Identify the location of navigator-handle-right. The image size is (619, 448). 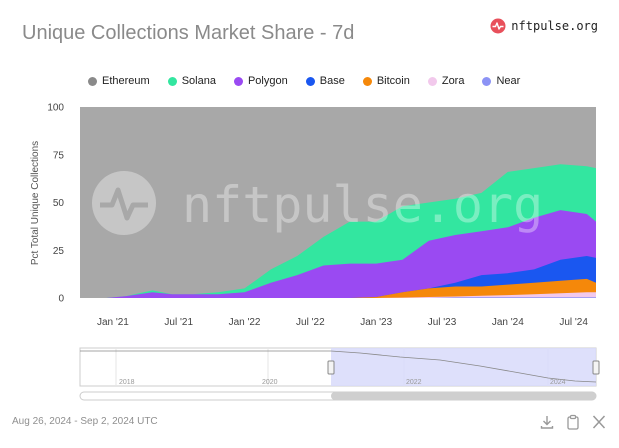
(596, 367).